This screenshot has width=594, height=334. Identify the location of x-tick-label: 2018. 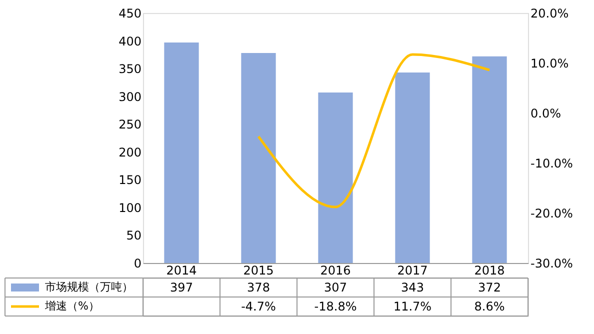
(489, 271).